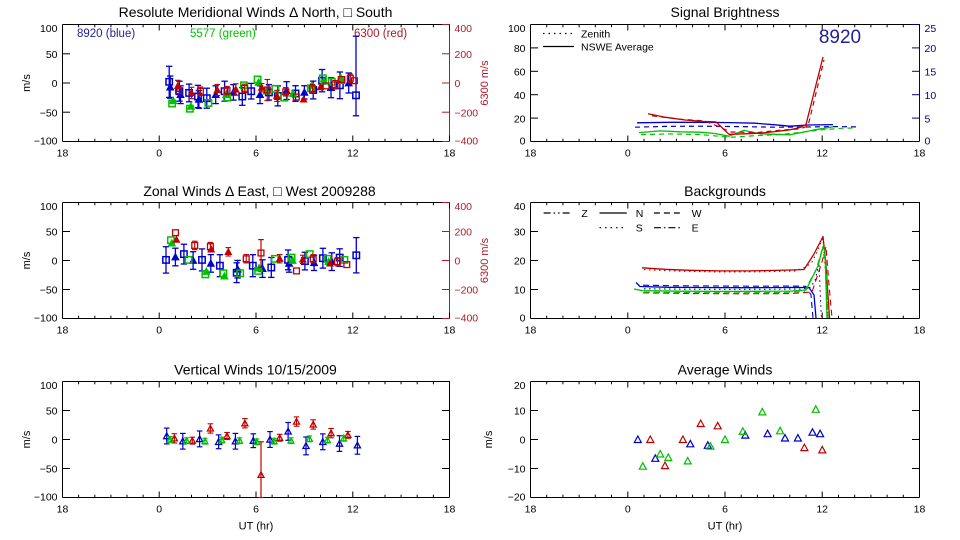 The image size is (960, 540). I want to click on svg-text: N, so click(640, 214).